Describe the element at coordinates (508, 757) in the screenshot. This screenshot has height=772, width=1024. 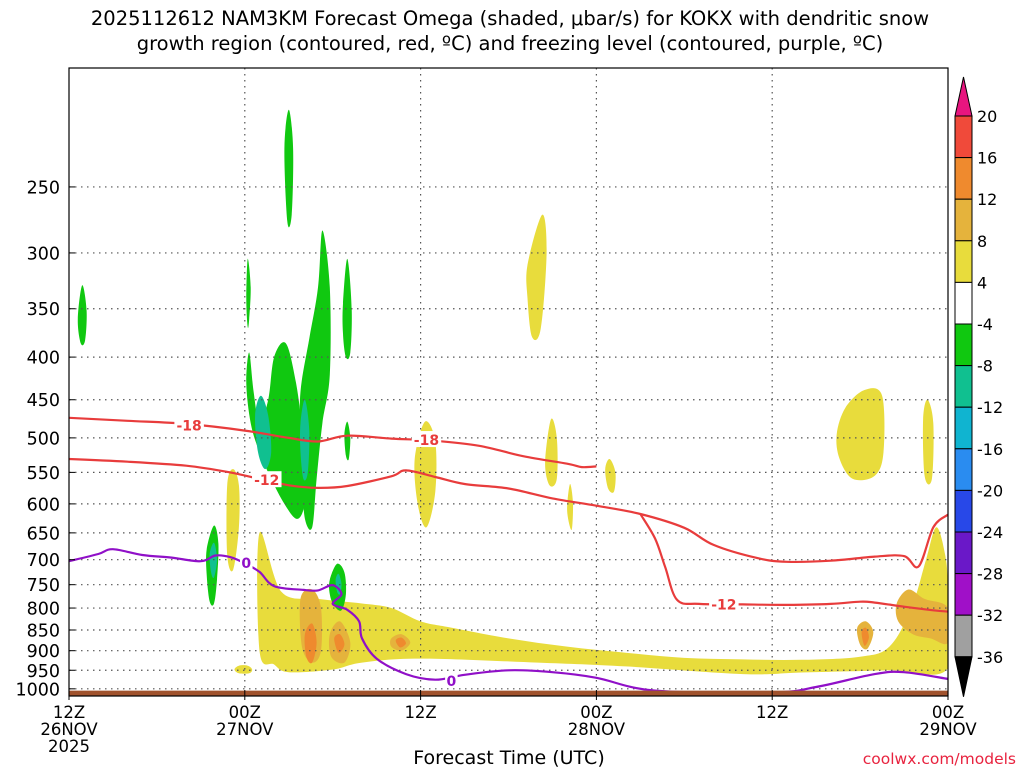
I see `x-axis-label: Forecast Time (UTC)` at that location.